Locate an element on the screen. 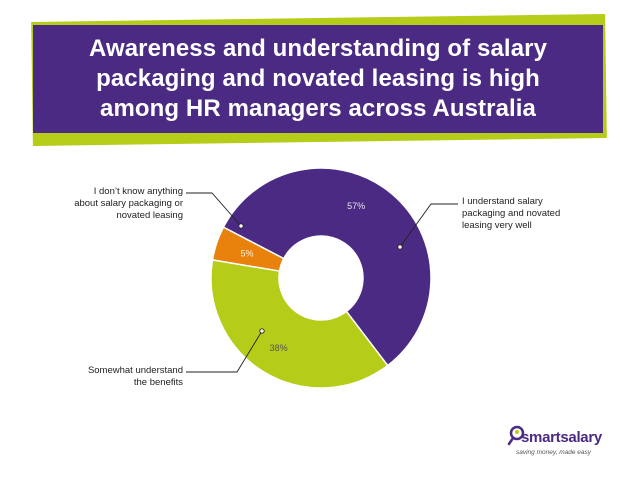 The height and width of the screenshot is (479, 638). callout-somewhat: Somewhat understand the benefits is located at coordinates (135, 376).